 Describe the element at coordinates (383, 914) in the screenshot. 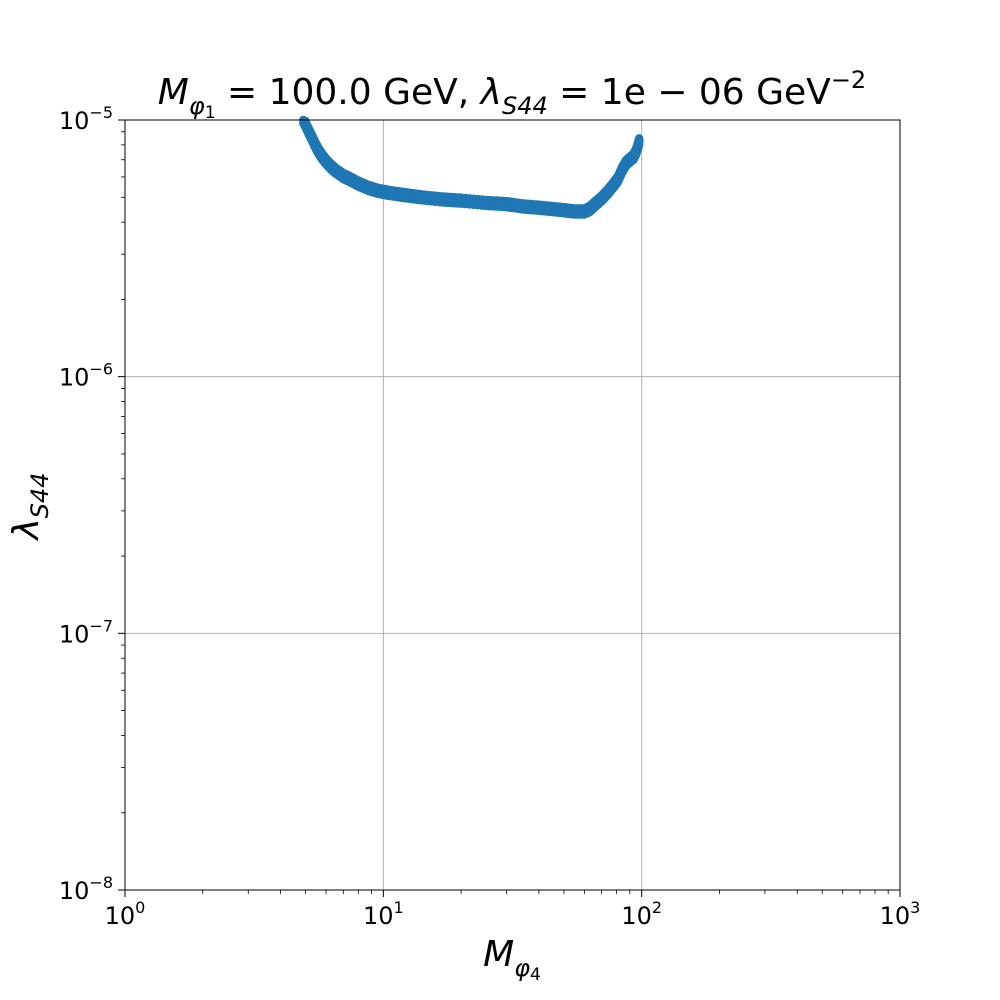

I see `x-tick-label: 10¹` at that location.